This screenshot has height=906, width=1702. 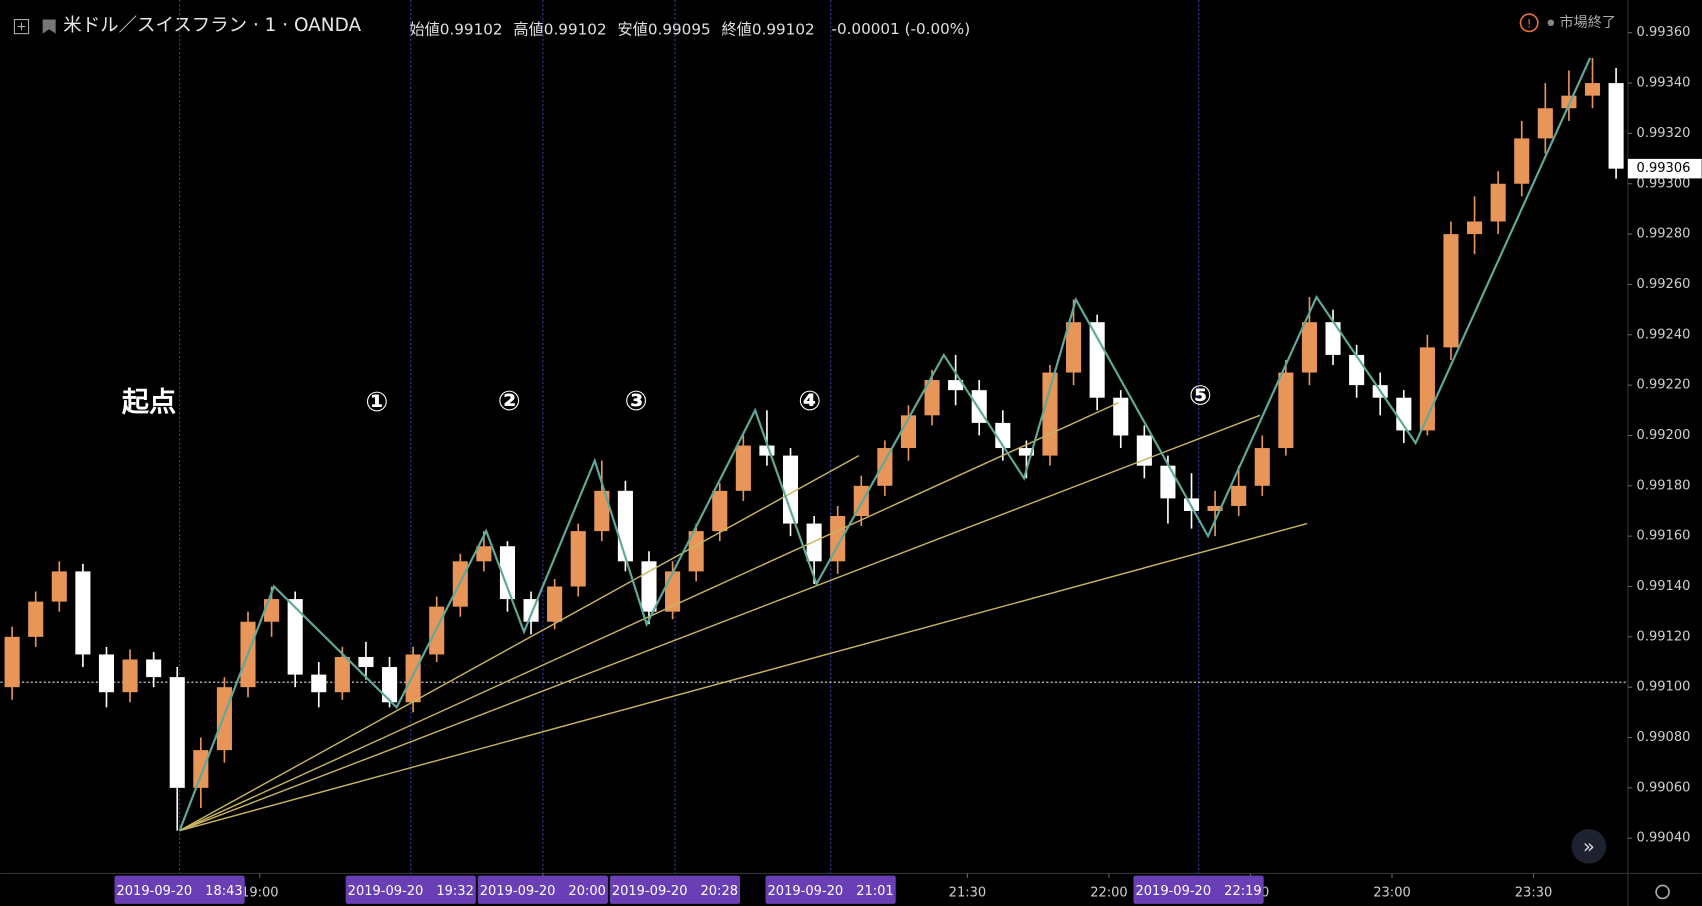 I want to click on marker-label: 2019-09-20 18:43, so click(x=179, y=889).